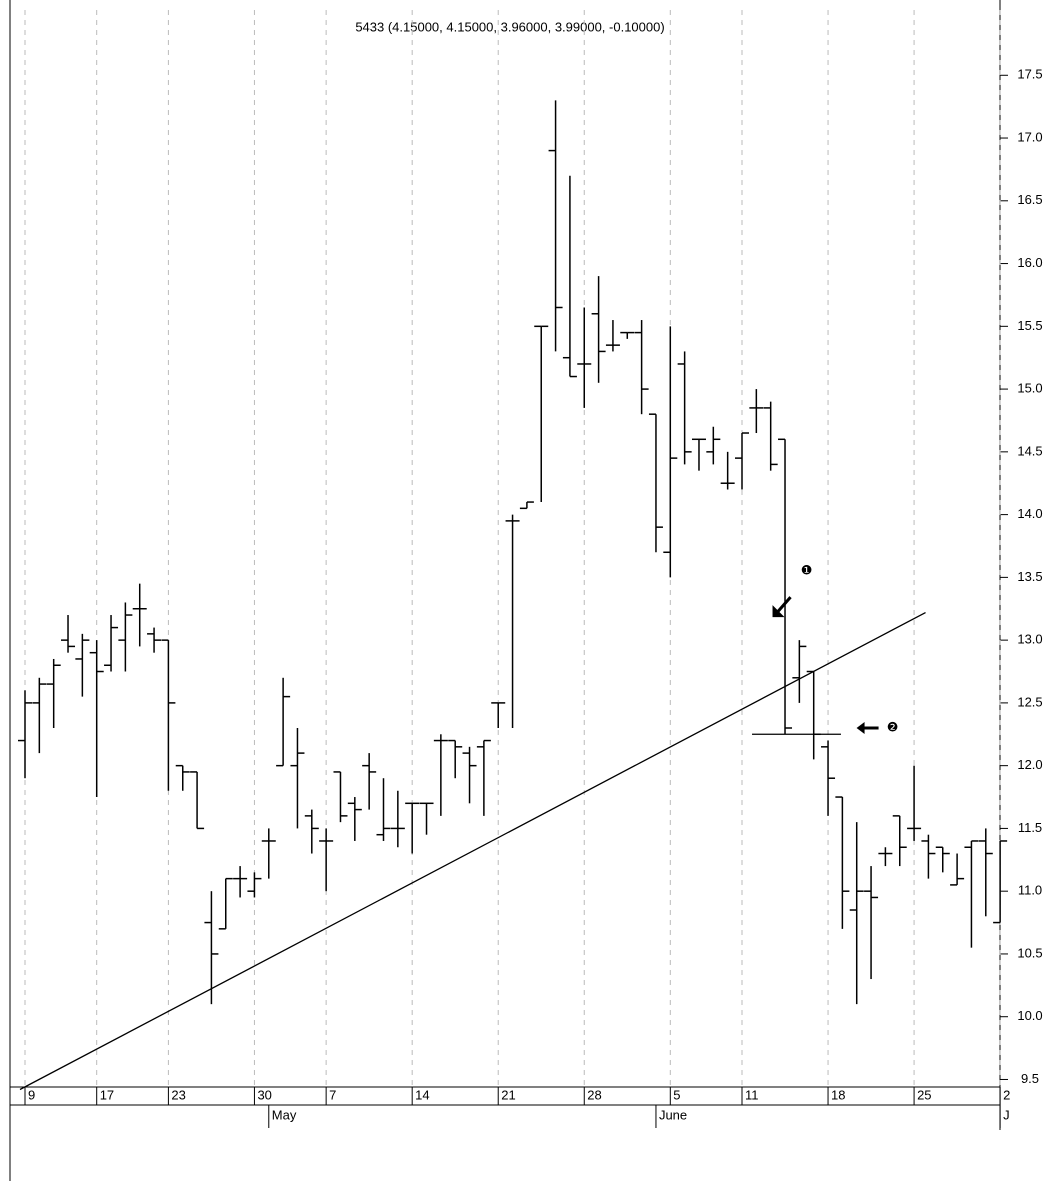  Describe the element at coordinates (1029, 74) in the screenshot. I see `y-tick-label: 17.5` at that location.